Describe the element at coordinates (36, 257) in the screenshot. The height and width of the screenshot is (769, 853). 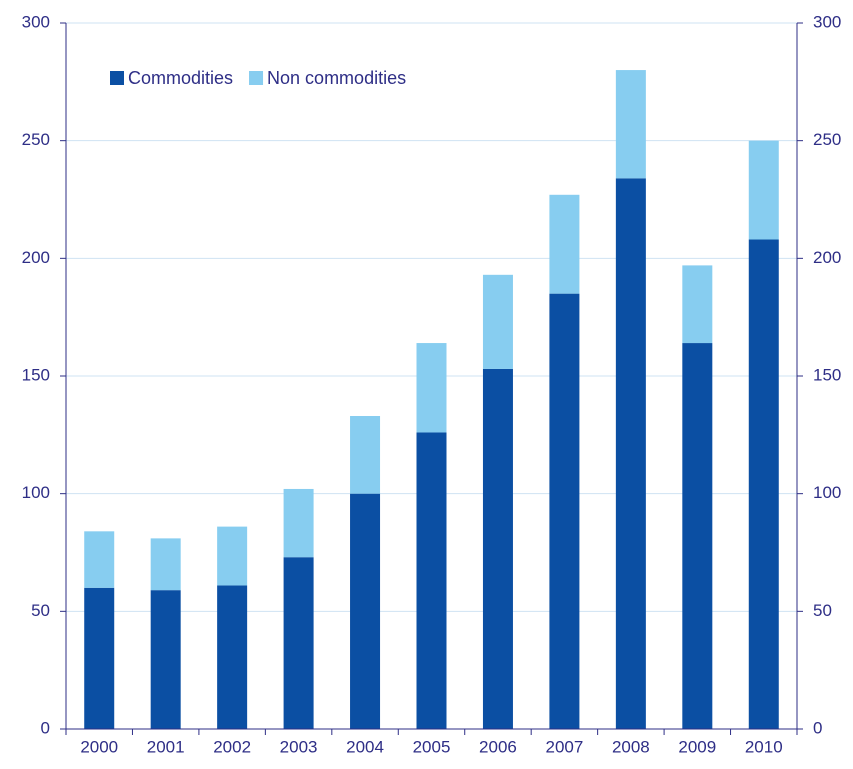
I see `y-tick-label: 200` at that location.